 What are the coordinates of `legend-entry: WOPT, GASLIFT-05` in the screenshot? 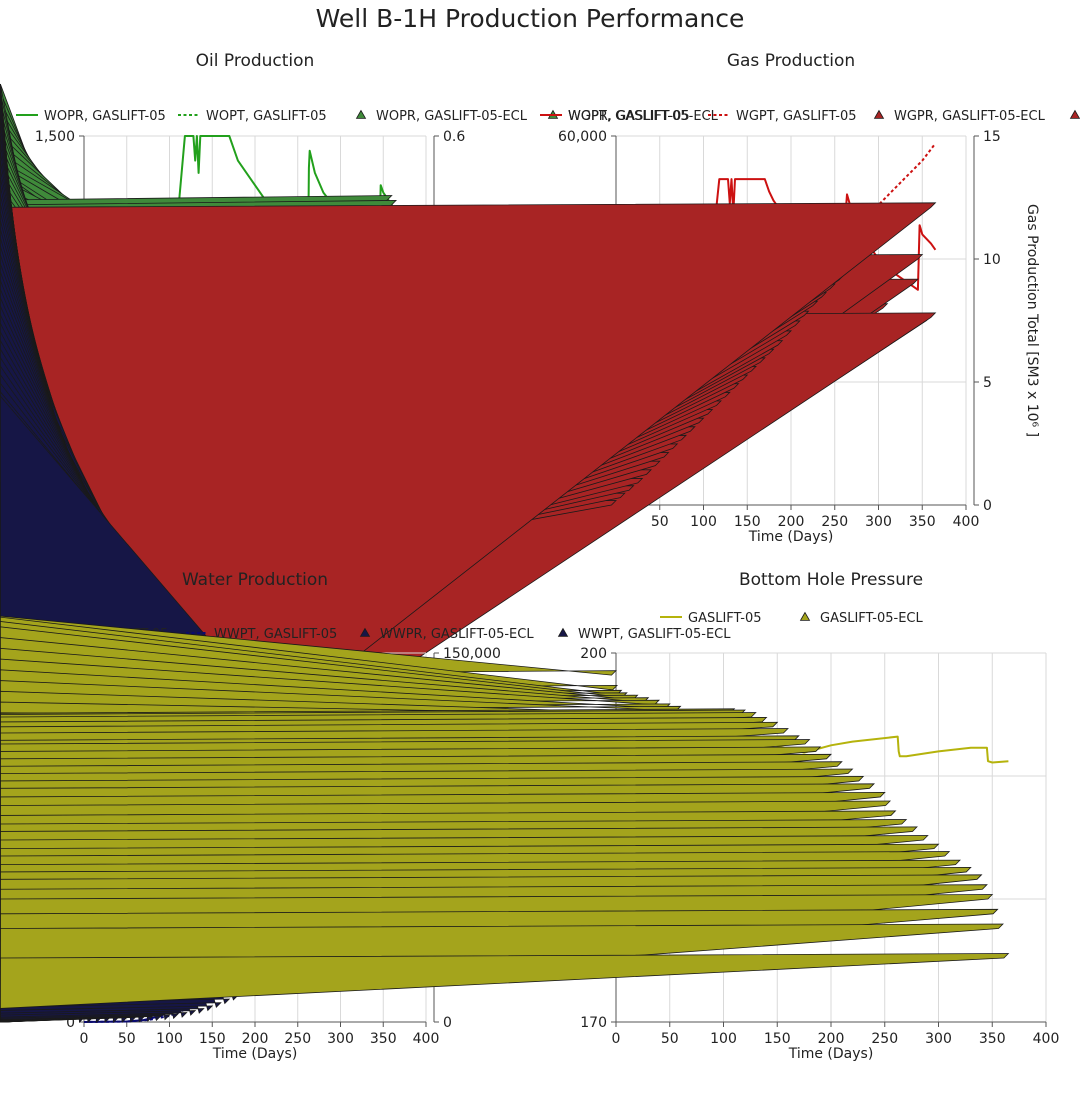 It's located at (252, 116).